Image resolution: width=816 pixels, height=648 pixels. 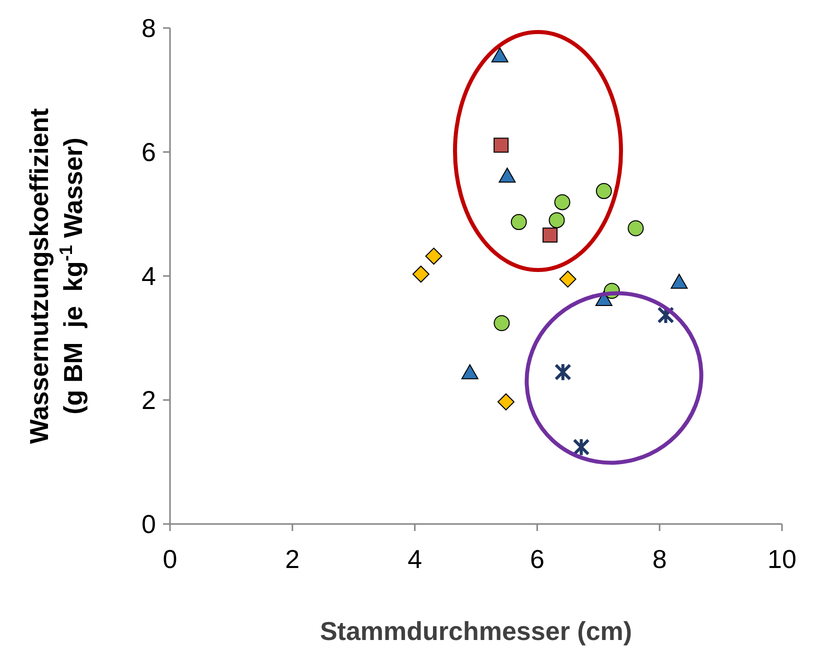 I want to click on x-tick-label: 8, so click(x=659, y=559).